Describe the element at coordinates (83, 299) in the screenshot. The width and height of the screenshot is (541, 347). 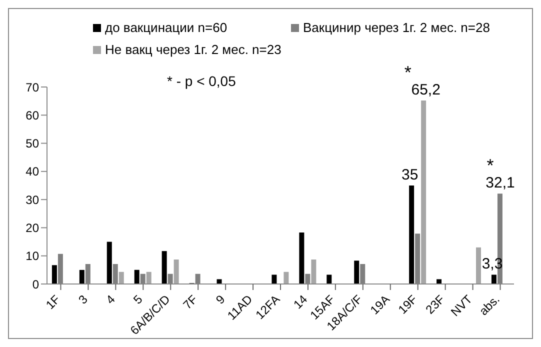
I see `x-tick-label: 3` at that location.